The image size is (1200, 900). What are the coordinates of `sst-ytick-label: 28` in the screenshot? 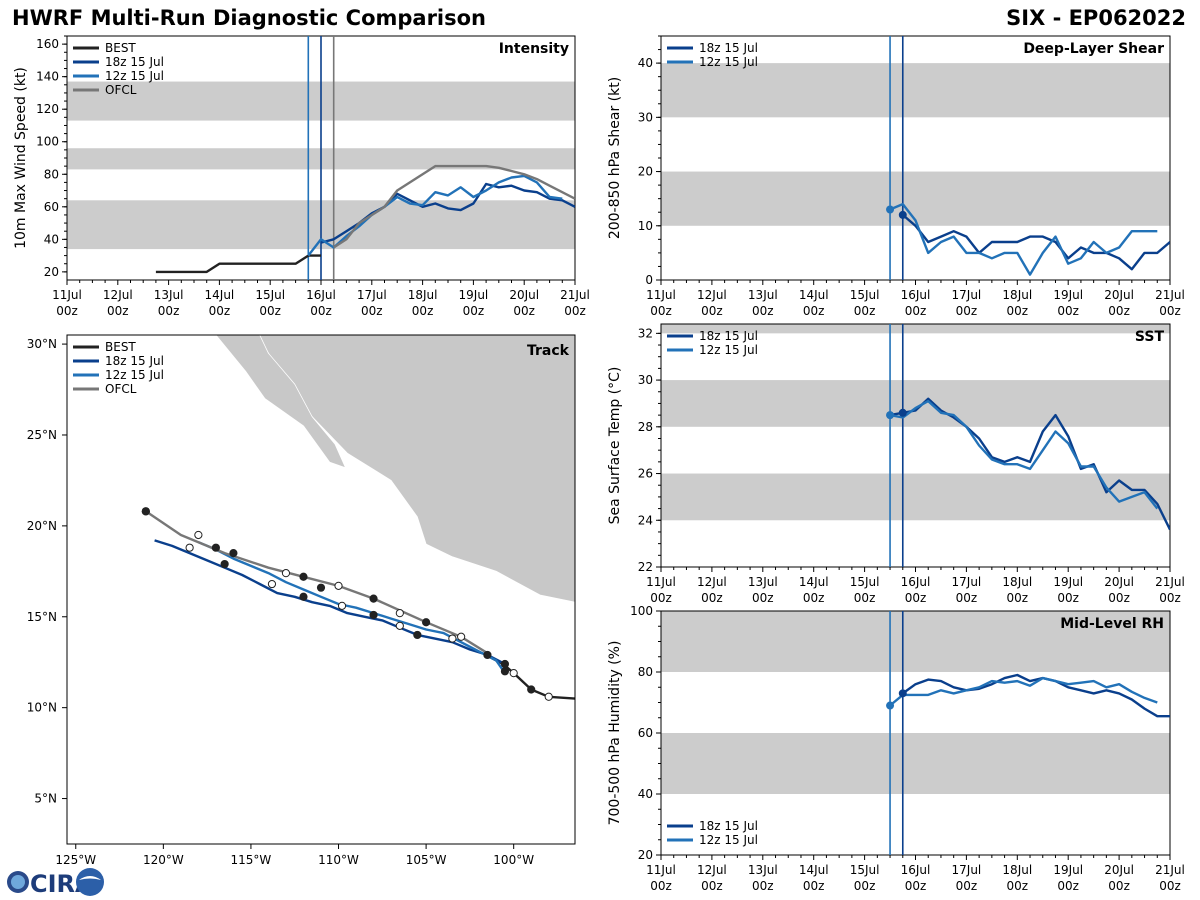 It's located at (645, 427).